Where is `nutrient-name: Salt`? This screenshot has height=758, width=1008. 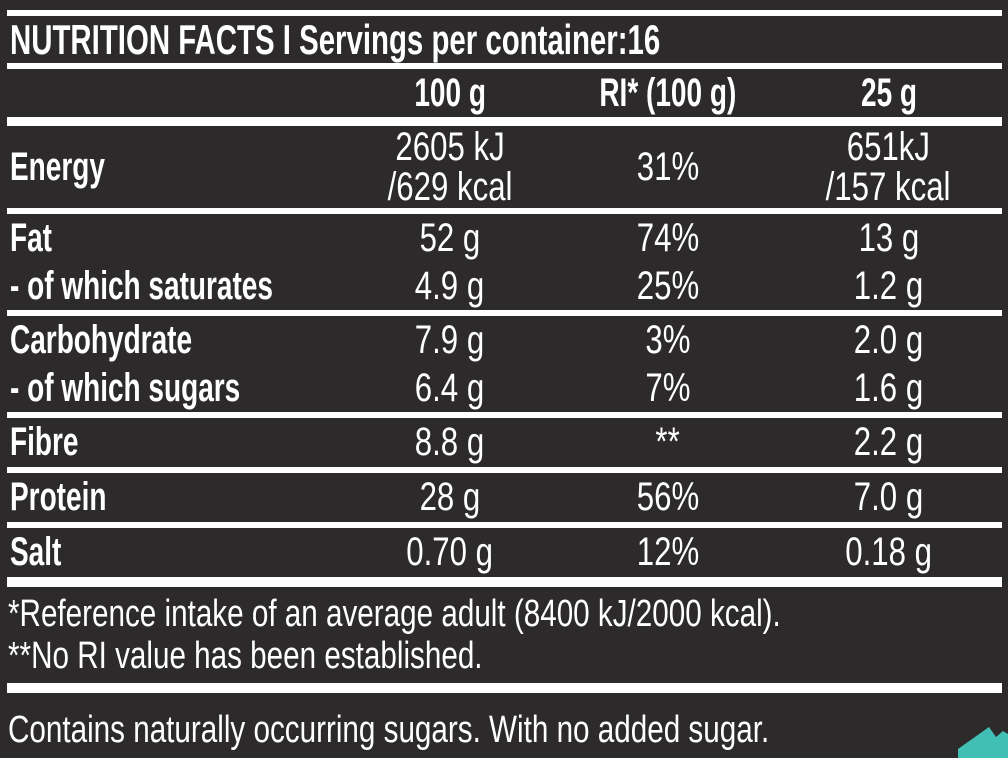
nutrient-name: Salt is located at coordinates (36, 552).